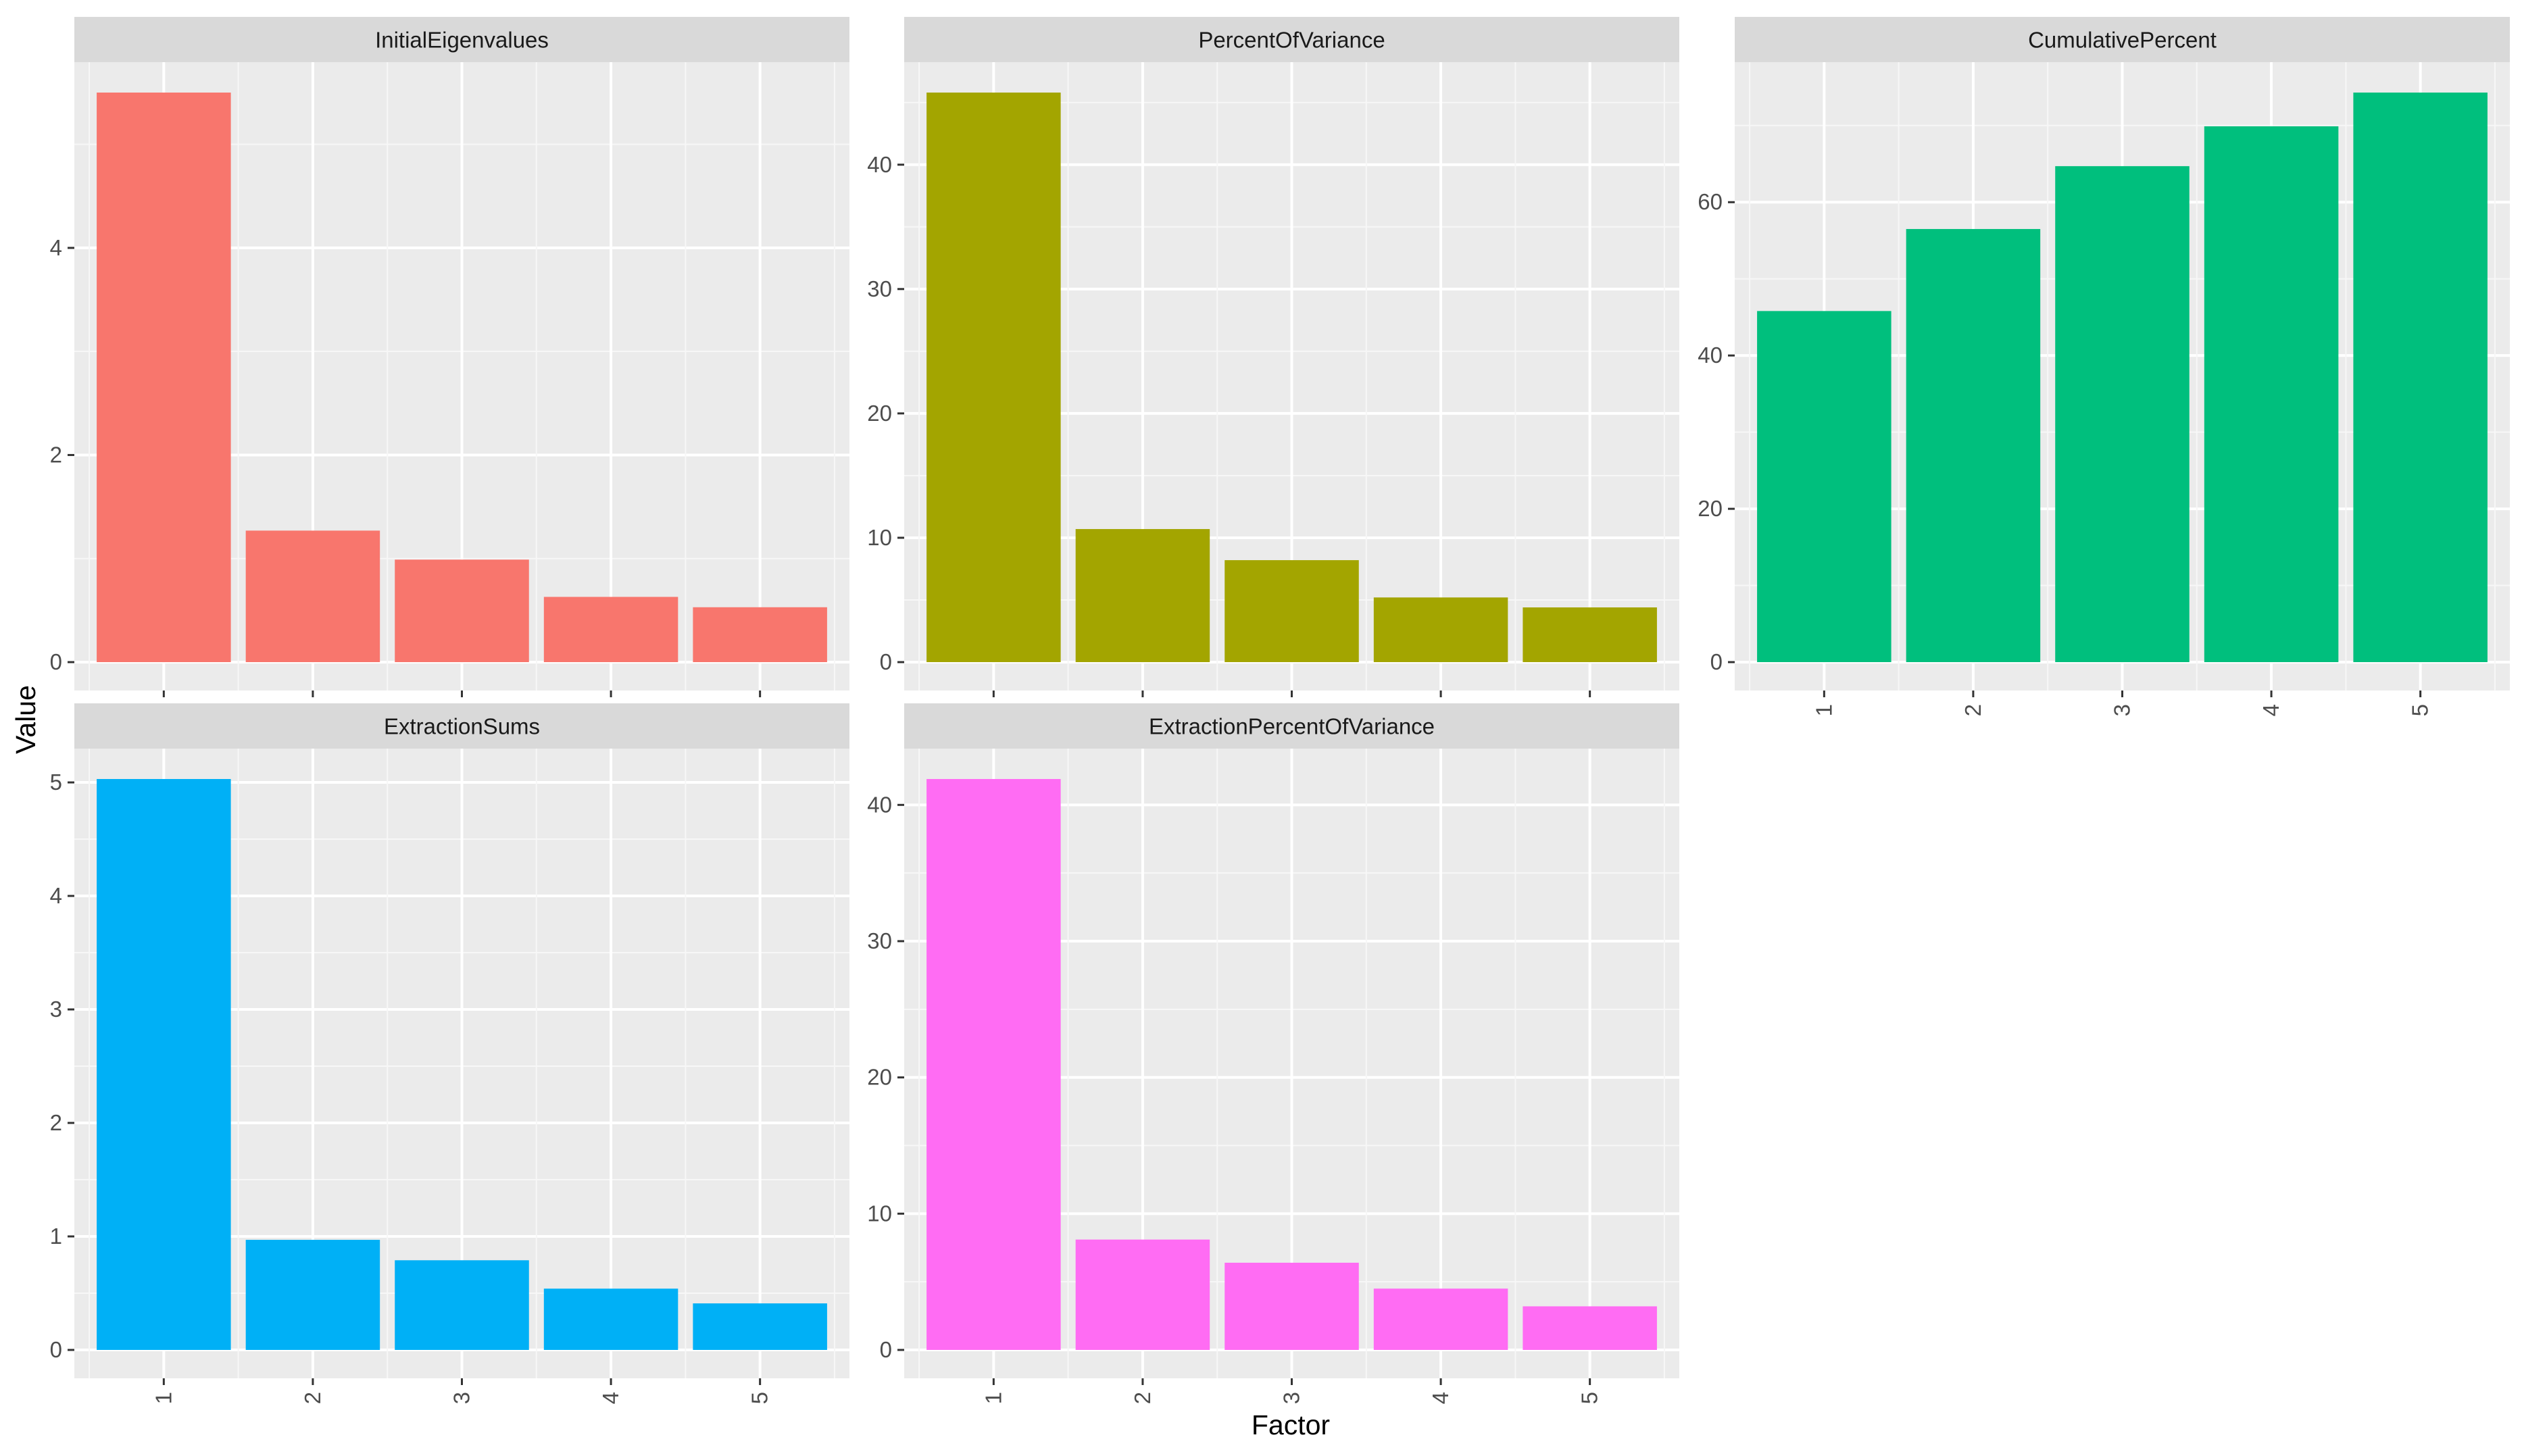 The width and height of the screenshot is (2522, 1456). What do you see at coordinates (1291, 1424) in the screenshot?
I see `x-axis-title: Factor` at bounding box center [1291, 1424].